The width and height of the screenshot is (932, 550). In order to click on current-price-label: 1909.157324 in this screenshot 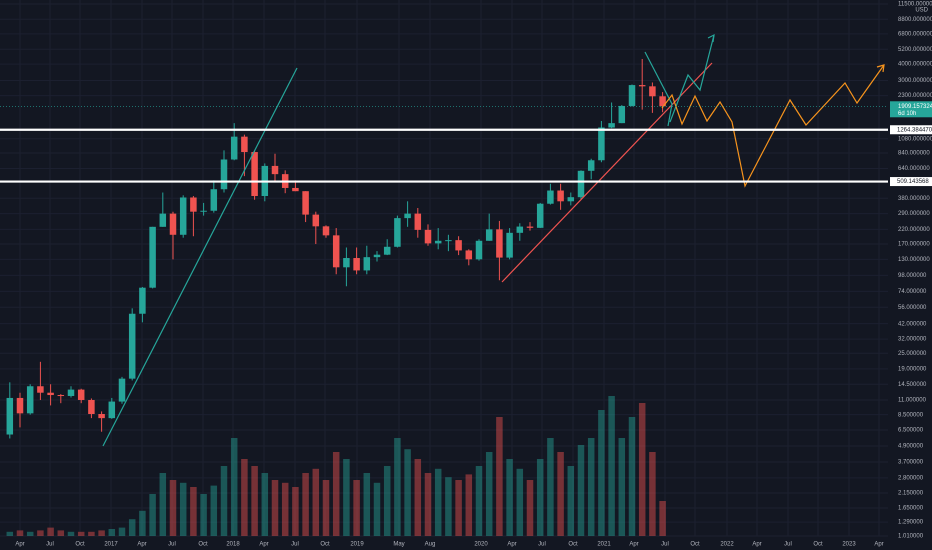, I will do `click(915, 107)`.